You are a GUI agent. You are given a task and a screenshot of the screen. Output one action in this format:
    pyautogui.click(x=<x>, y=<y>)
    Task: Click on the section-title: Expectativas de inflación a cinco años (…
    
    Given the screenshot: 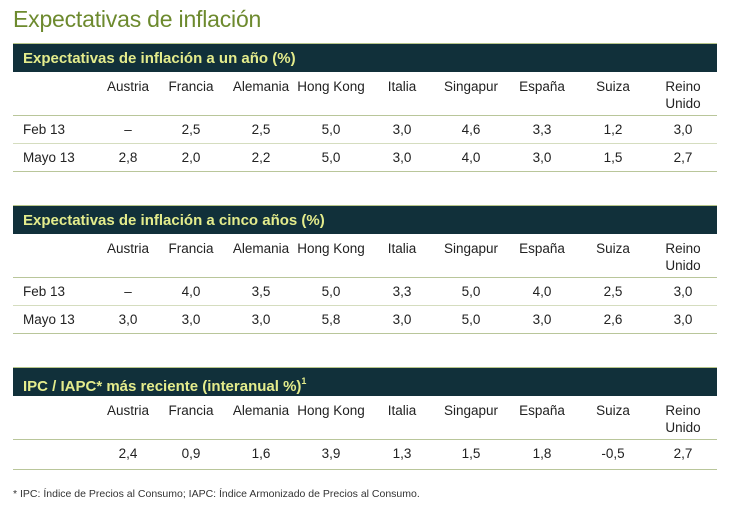 What is the action you would take?
    pyautogui.click(x=365, y=219)
    